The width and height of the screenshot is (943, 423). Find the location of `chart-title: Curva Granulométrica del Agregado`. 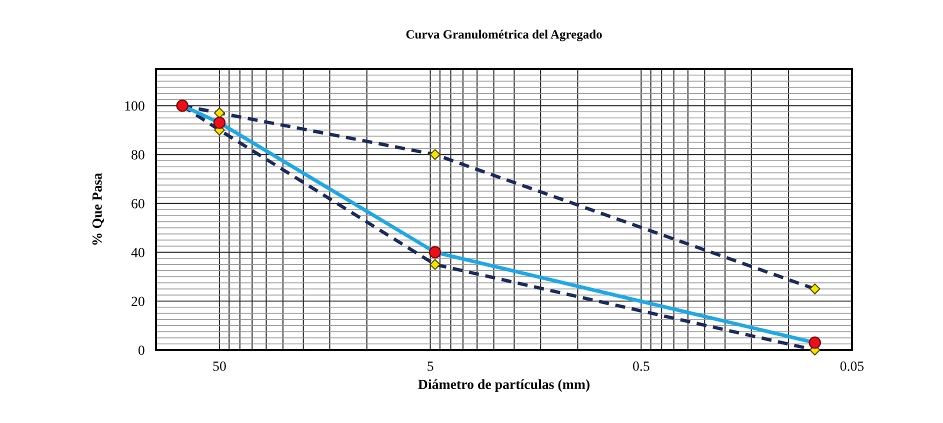

chart-title: Curva Granulométrica del Agregado is located at coordinates (504, 36).